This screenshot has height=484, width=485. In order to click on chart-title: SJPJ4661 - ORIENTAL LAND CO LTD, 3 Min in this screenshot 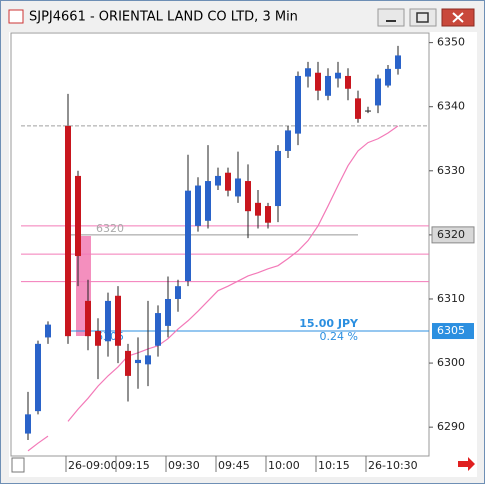, I will do `click(163, 17)`.